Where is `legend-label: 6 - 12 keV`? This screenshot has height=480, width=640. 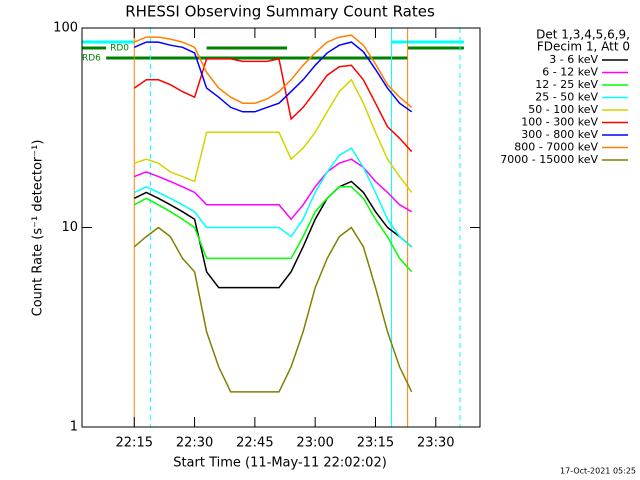
legend-label: 6 - 12 keV is located at coordinates (570, 72).